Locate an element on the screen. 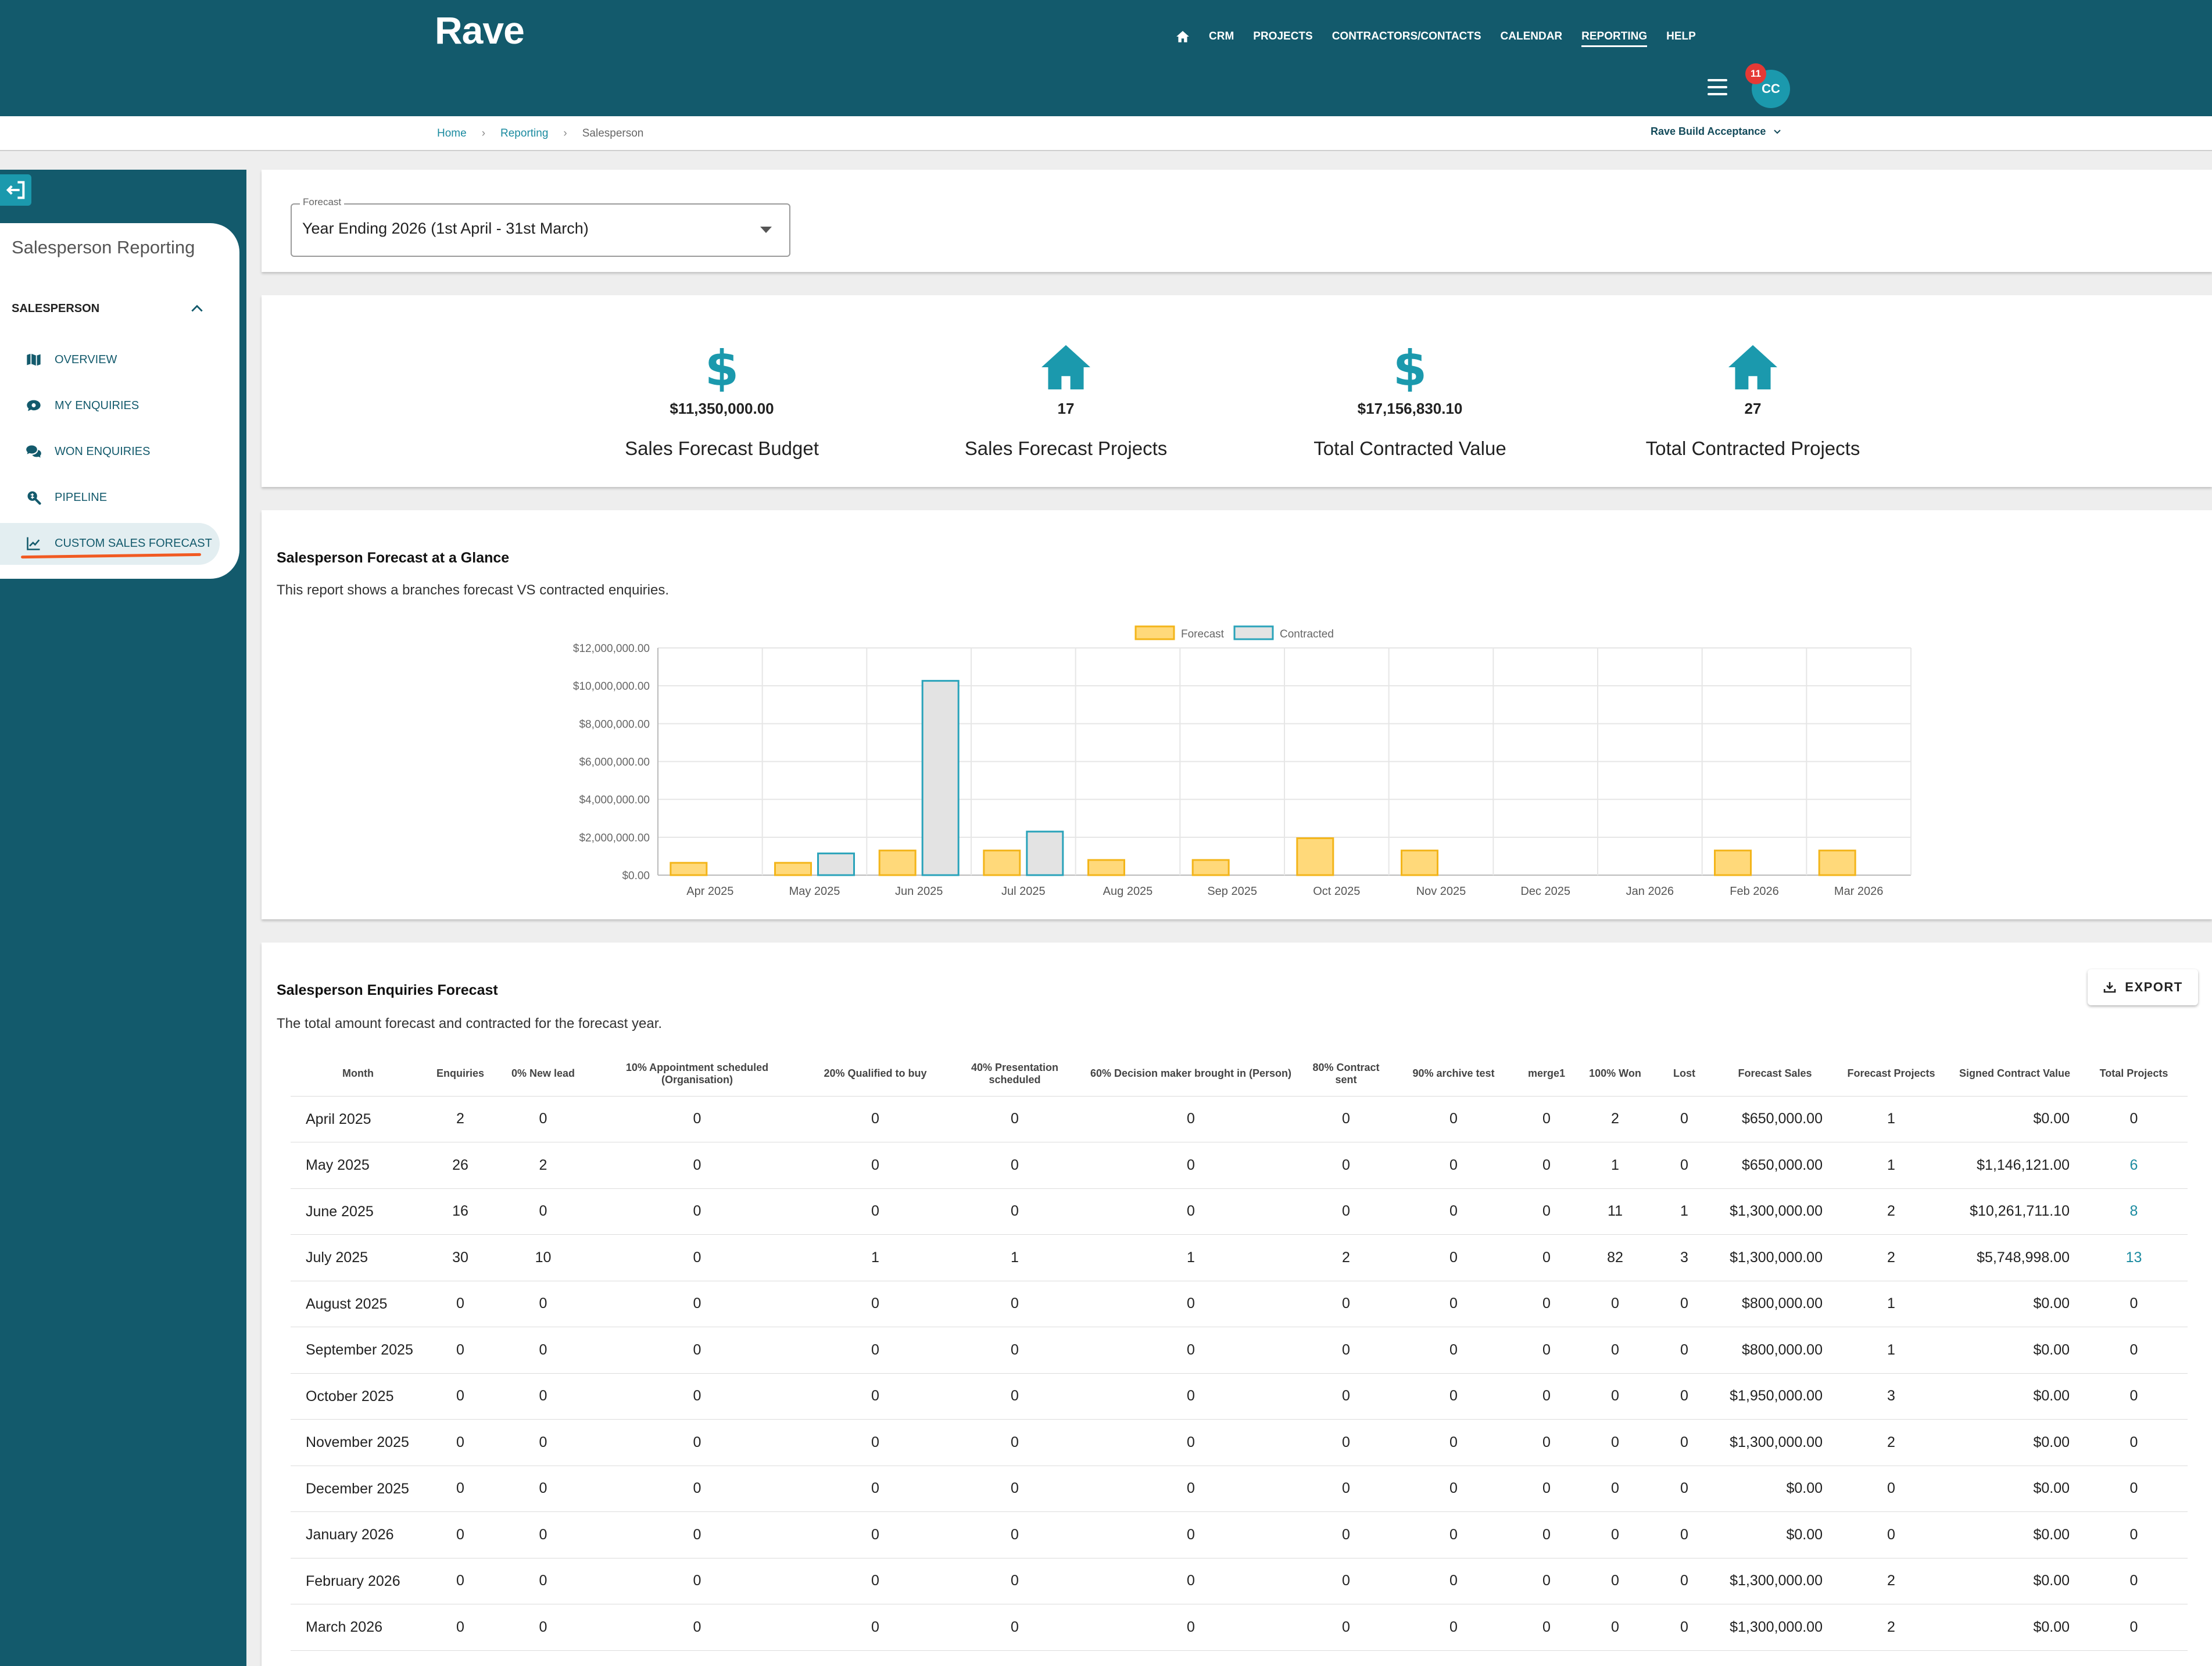  table-cell-link: 6 is located at coordinates (2134, 1165).